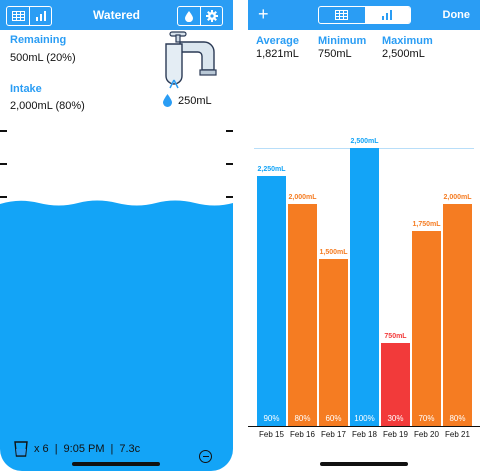 This screenshot has height=471, width=480. Describe the element at coordinates (395, 434) in the screenshot. I see `x-axis-tick-label: Feb 19` at that location.